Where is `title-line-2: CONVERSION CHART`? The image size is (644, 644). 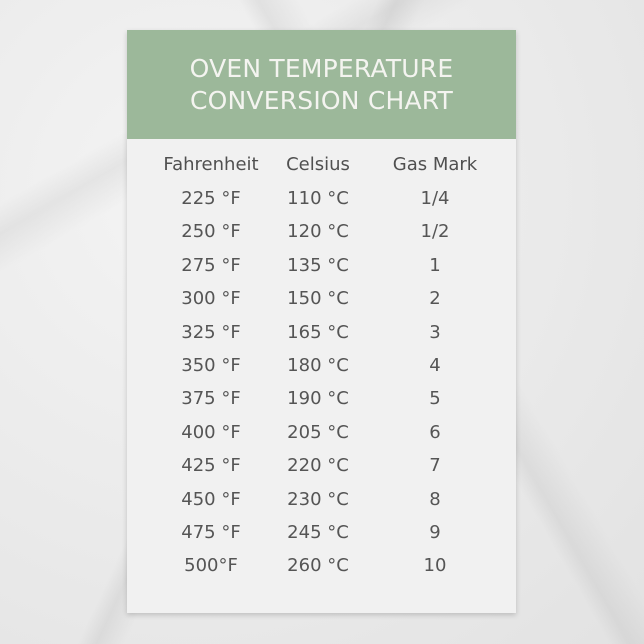
title-line-2: CONVERSION CHART is located at coordinates (321, 100).